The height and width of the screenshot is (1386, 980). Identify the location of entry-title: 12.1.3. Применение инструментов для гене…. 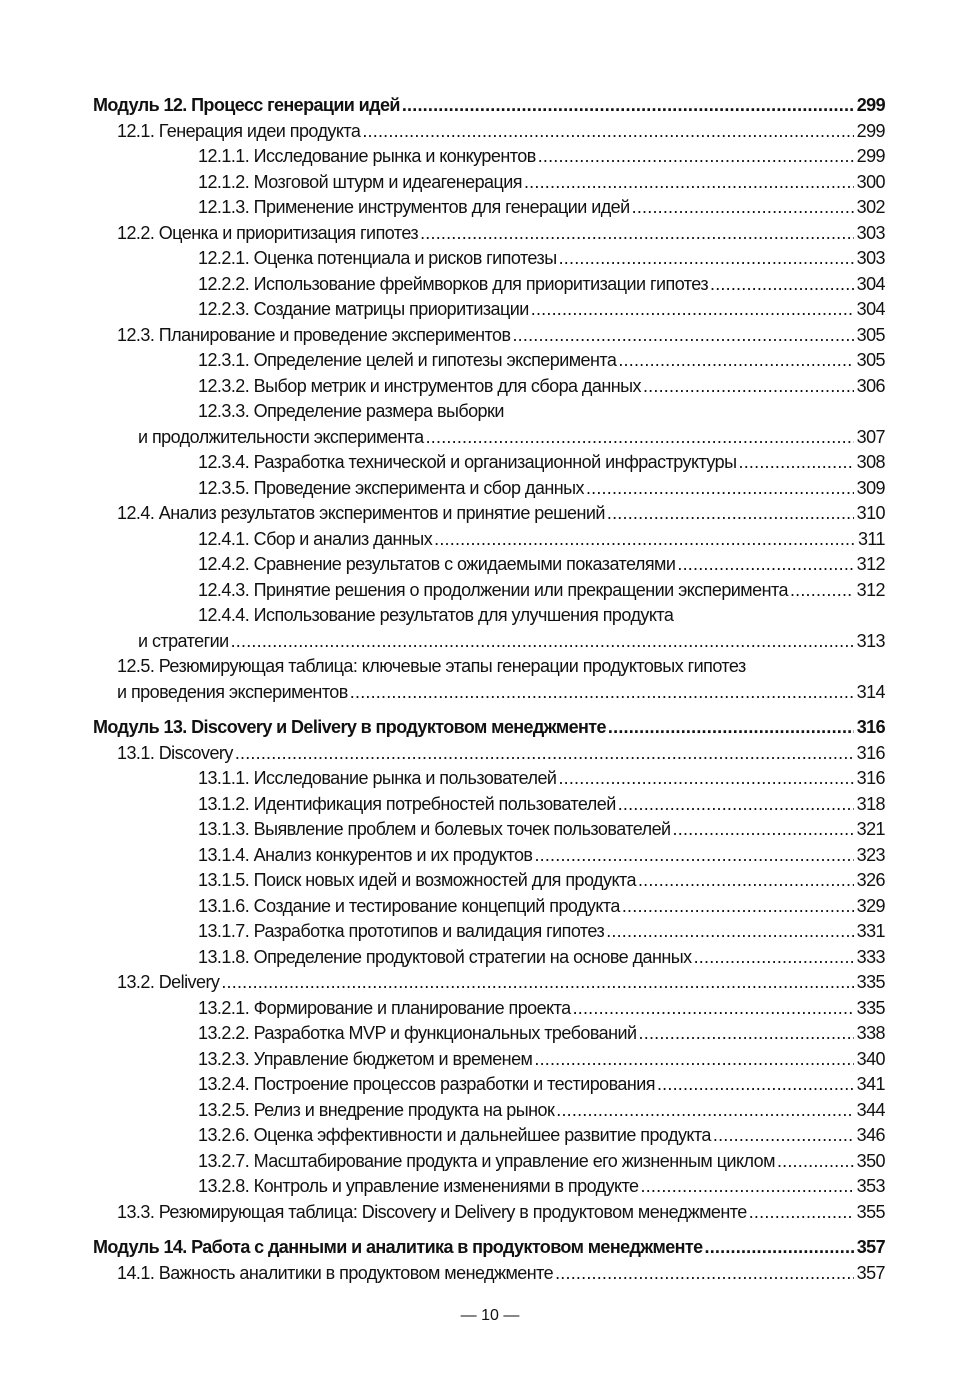
(414, 207).